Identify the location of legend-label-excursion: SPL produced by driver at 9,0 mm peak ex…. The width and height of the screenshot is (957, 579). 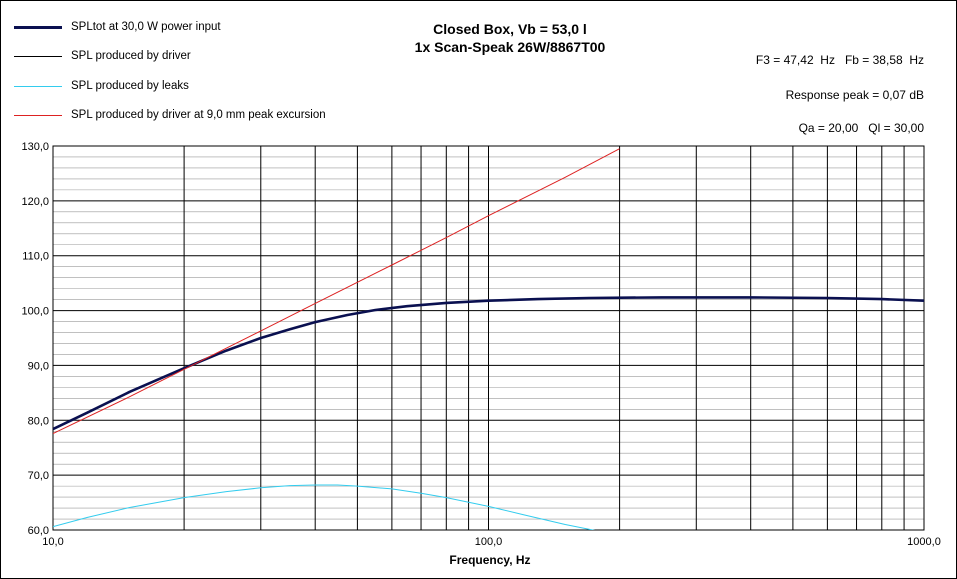
(198, 115).